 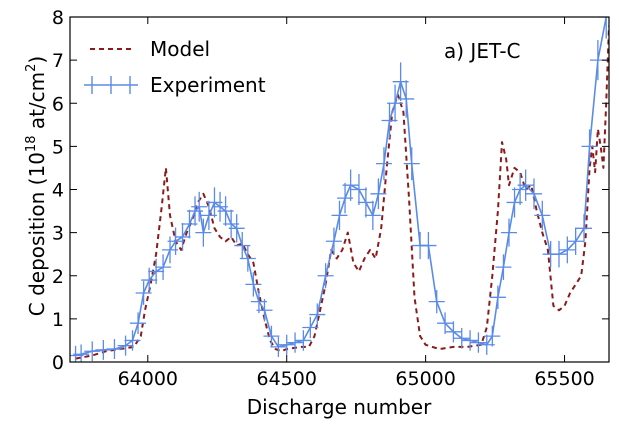 I want to click on y-tick-label: 4, so click(x=58, y=191).